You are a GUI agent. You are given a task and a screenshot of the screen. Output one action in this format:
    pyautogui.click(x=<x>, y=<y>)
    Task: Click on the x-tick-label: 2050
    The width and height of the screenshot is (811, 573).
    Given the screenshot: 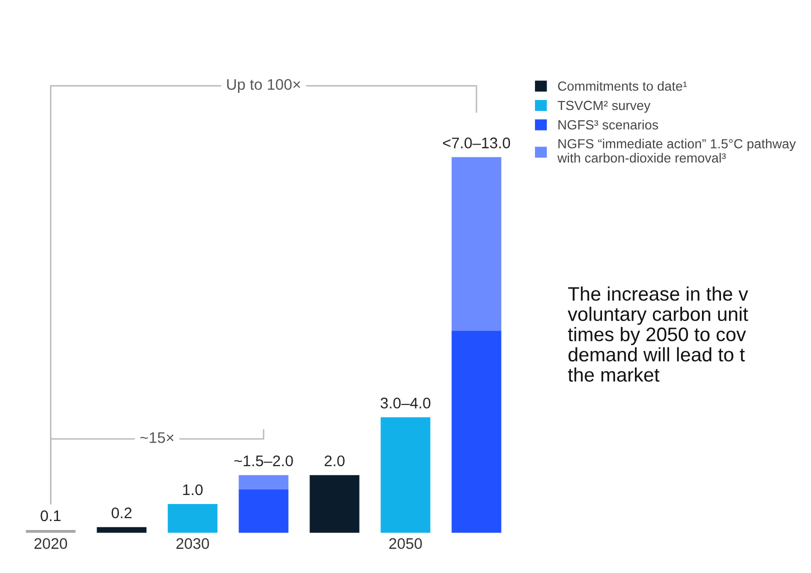 What is the action you would take?
    pyautogui.click(x=405, y=543)
    